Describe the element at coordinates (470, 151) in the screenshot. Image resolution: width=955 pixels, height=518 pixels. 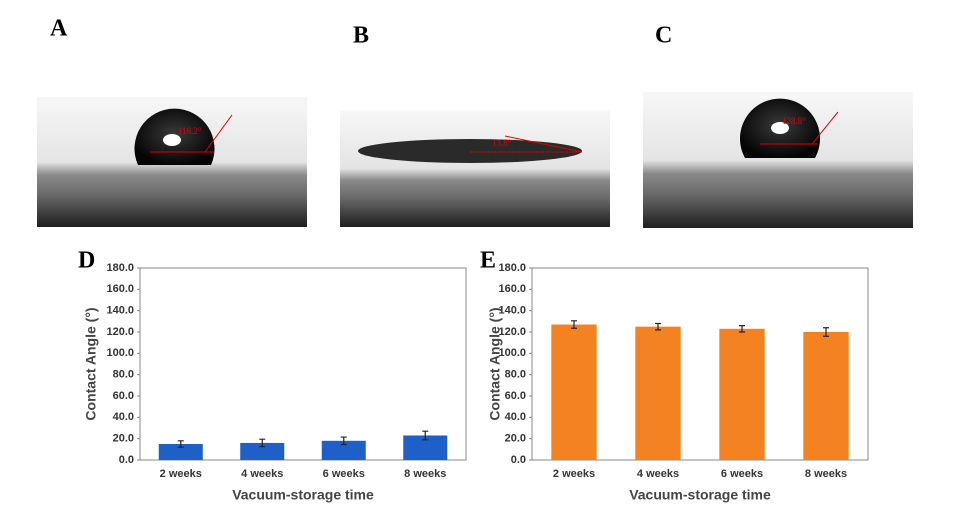
I see `droplet` at that location.